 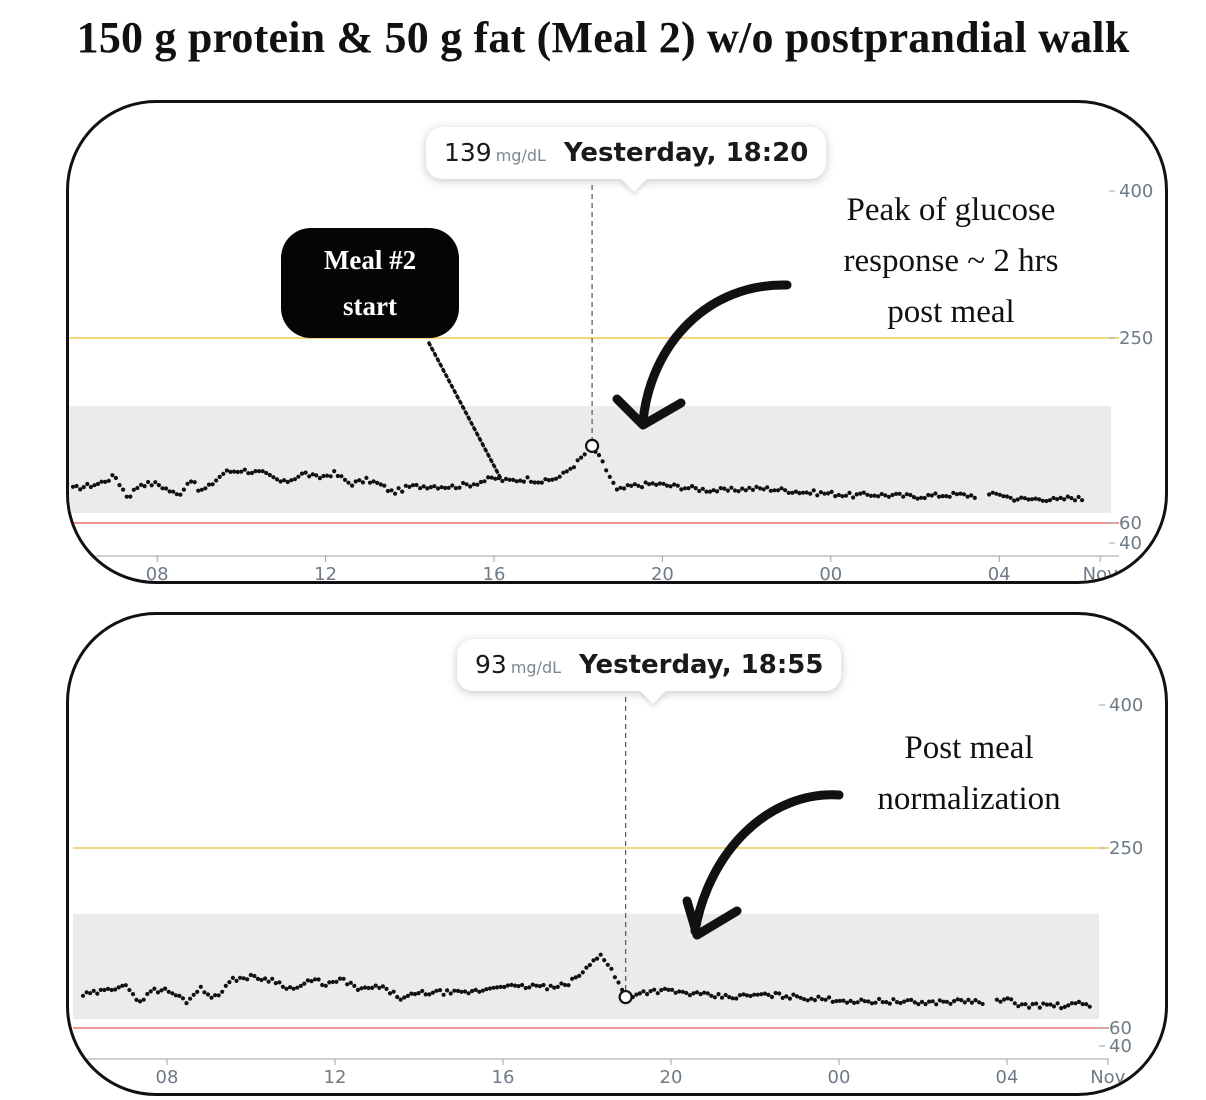 I want to click on x-tick-label: Nov, so click(x=1100, y=572).